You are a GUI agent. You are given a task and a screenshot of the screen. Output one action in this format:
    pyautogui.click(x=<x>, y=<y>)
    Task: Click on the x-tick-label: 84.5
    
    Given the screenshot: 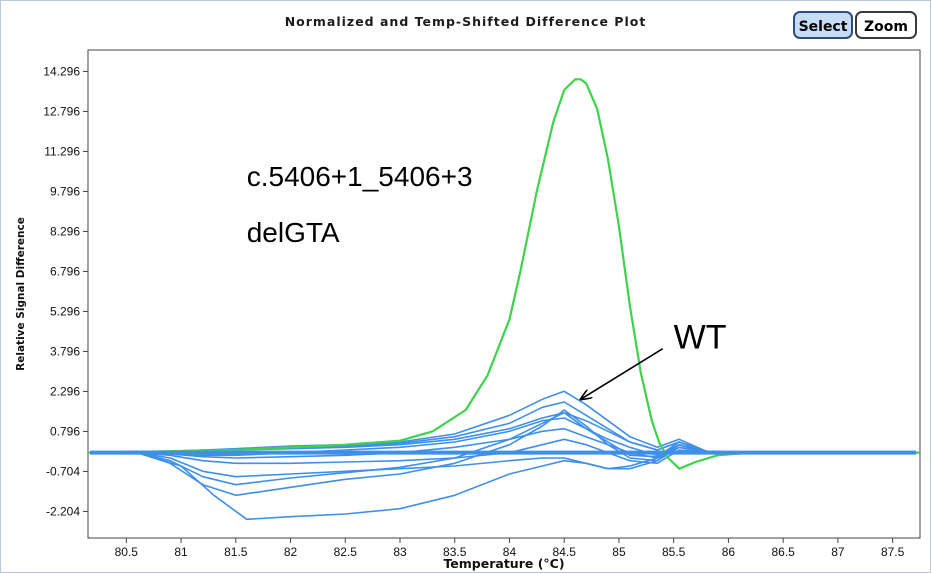 What is the action you would take?
    pyautogui.click(x=565, y=552)
    